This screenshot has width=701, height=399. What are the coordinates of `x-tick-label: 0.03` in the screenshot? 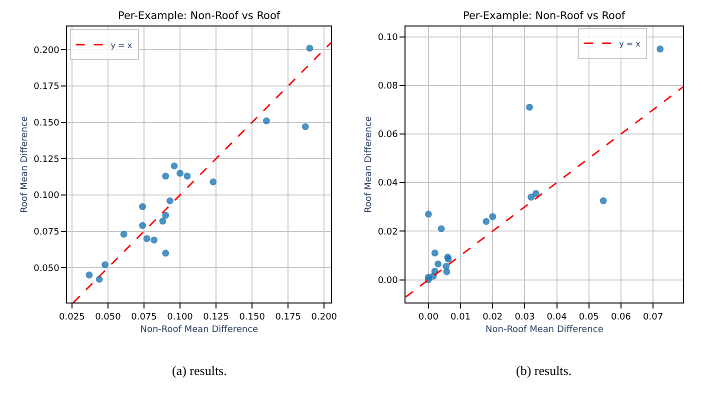 It's located at (524, 317).